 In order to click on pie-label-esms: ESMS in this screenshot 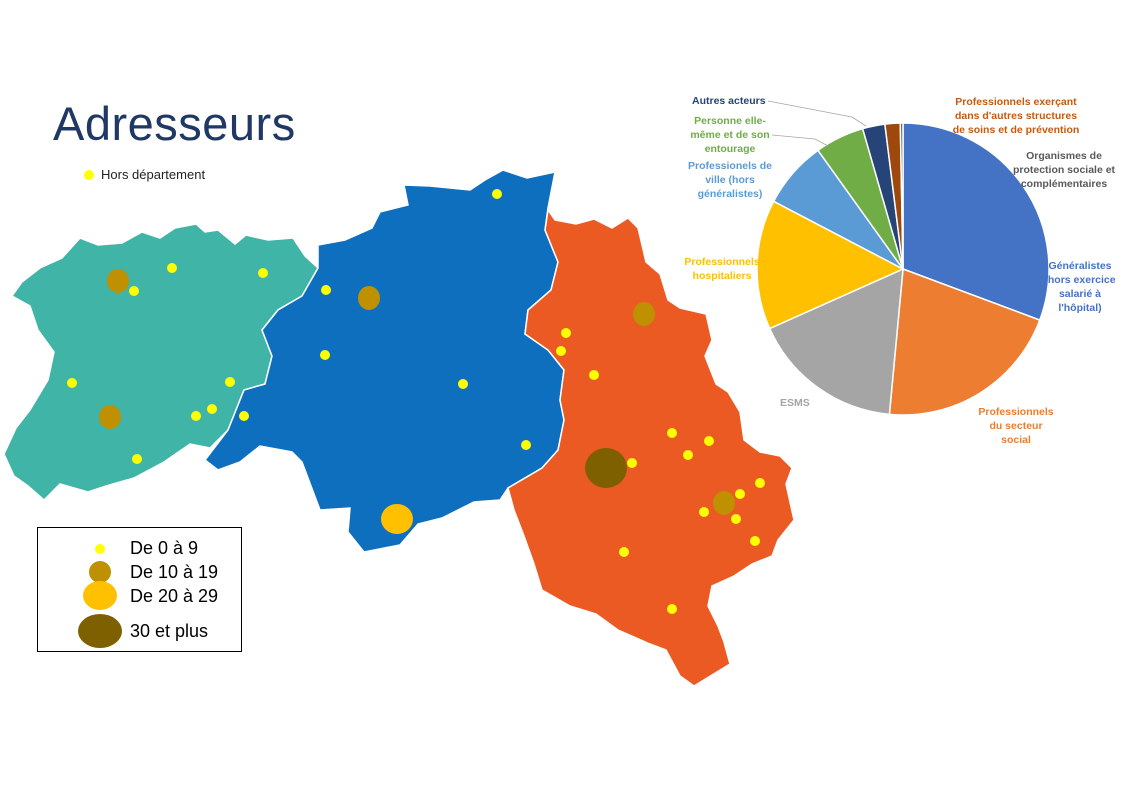, I will do `click(795, 403)`.